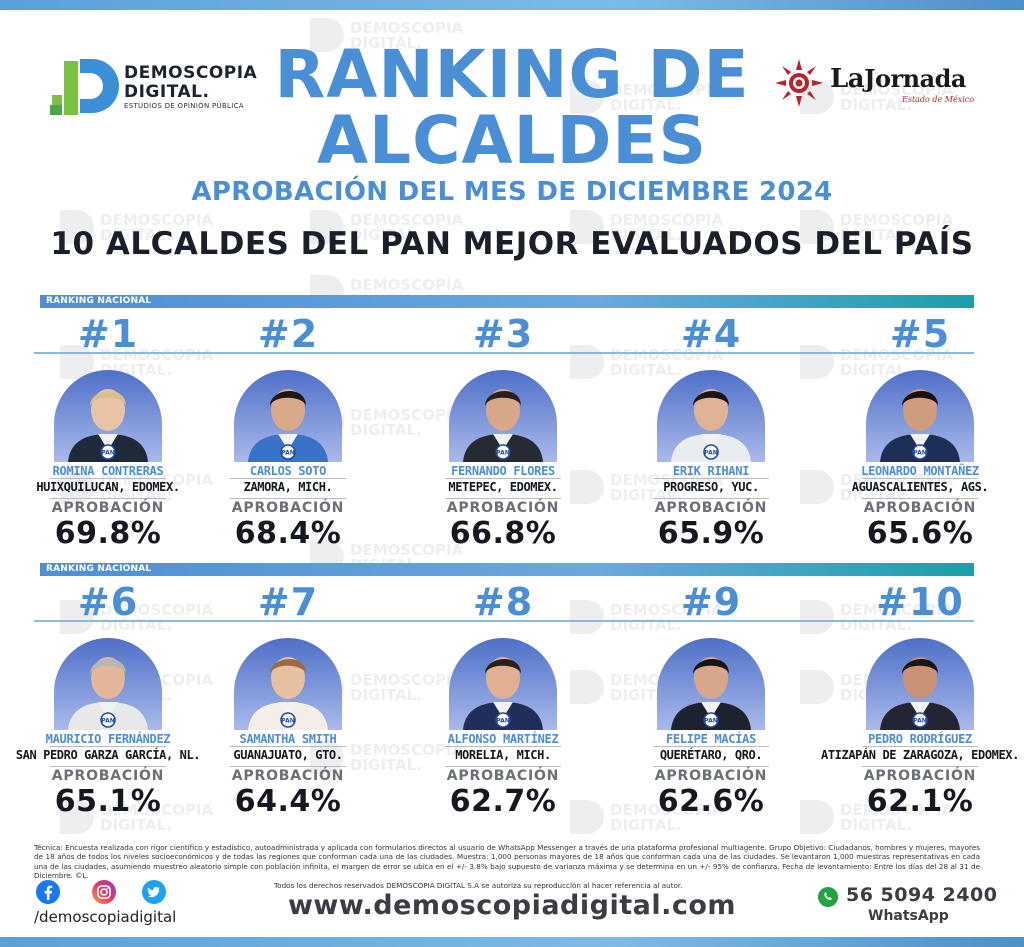 The width and height of the screenshot is (1024, 947). Describe the element at coordinates (288, 487) in the screenshot. I see `mayor-city: ZAMORA, MICH.` at that location.